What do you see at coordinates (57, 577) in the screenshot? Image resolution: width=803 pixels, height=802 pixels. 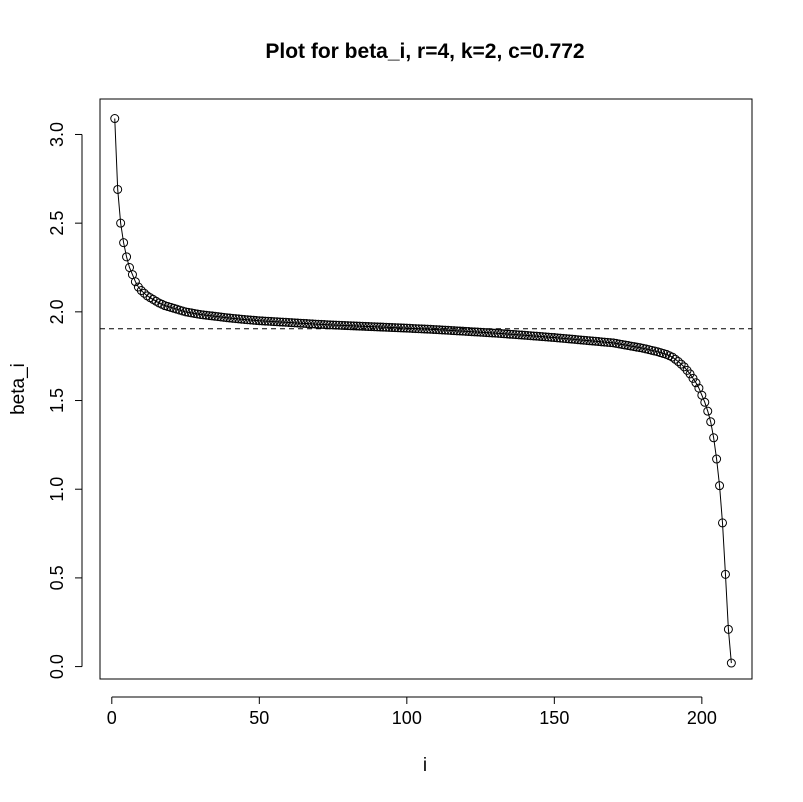 I see `y-tick-label: 0.5` at bounding box center [57, 577].